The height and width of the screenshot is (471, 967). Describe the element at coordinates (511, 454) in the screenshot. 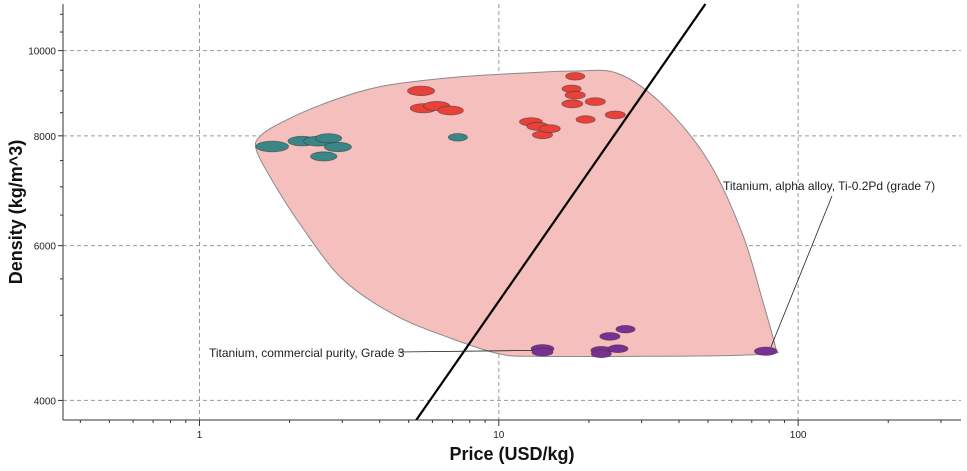

I see `x-axis-title: Price (USD/kg)` at that location.